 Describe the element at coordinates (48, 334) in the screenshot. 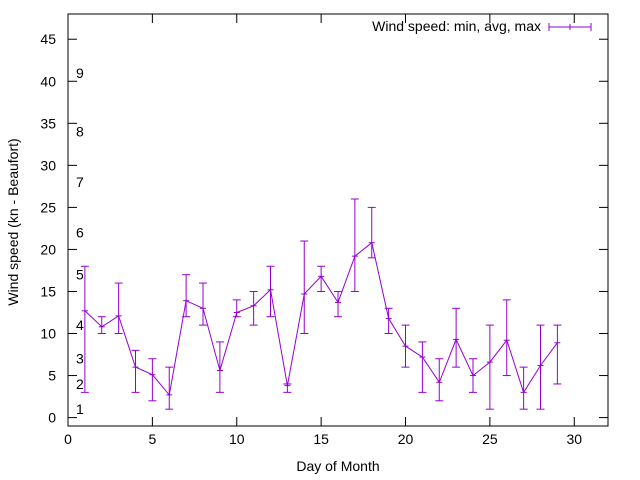

I see `y-tick-label: 10` at that location.